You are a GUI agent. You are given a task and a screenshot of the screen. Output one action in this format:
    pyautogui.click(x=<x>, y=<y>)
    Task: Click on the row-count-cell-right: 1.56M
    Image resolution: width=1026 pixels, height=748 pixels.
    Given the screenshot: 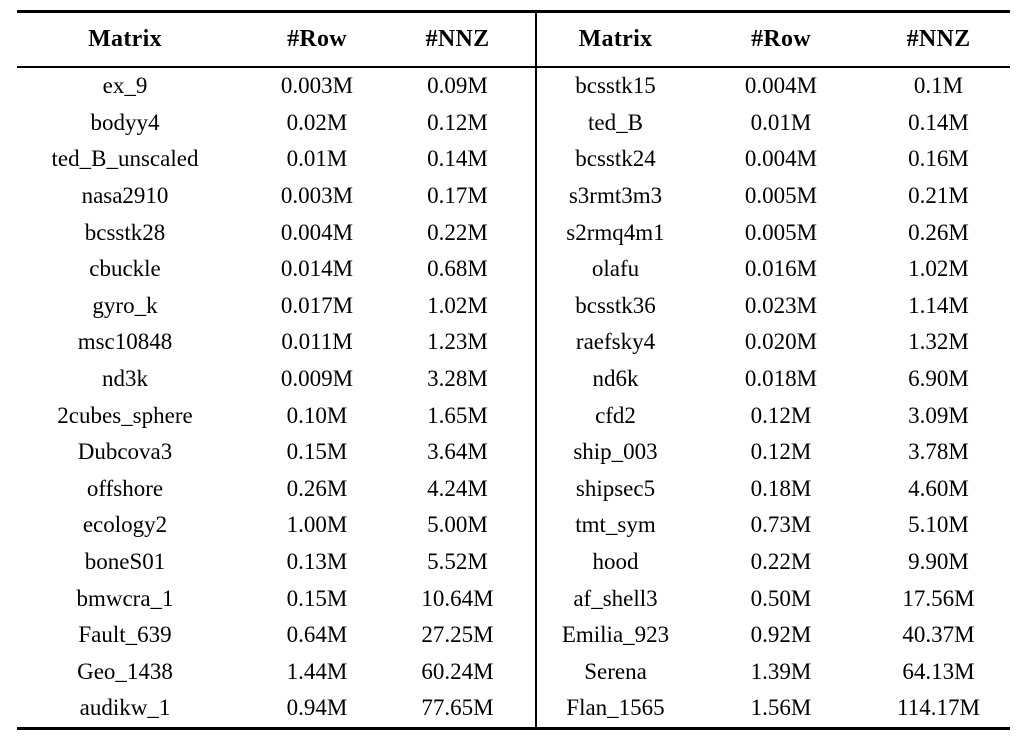 What is the action you would take?
    pyautogui.click(x=781, y=708)
    